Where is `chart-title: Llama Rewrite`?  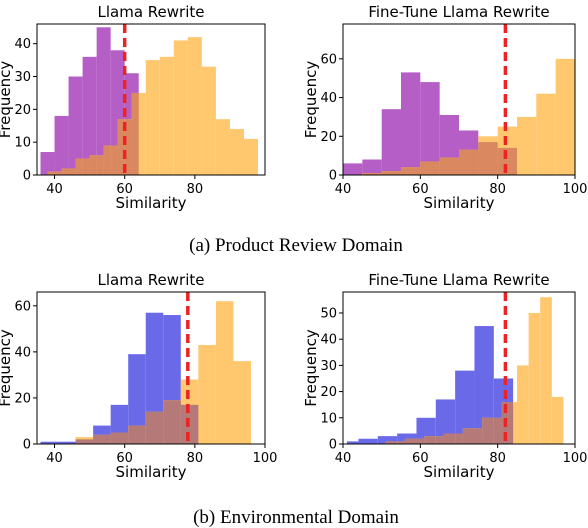 chart-title: Llama Rewrite is located at coordinates (151, 12).